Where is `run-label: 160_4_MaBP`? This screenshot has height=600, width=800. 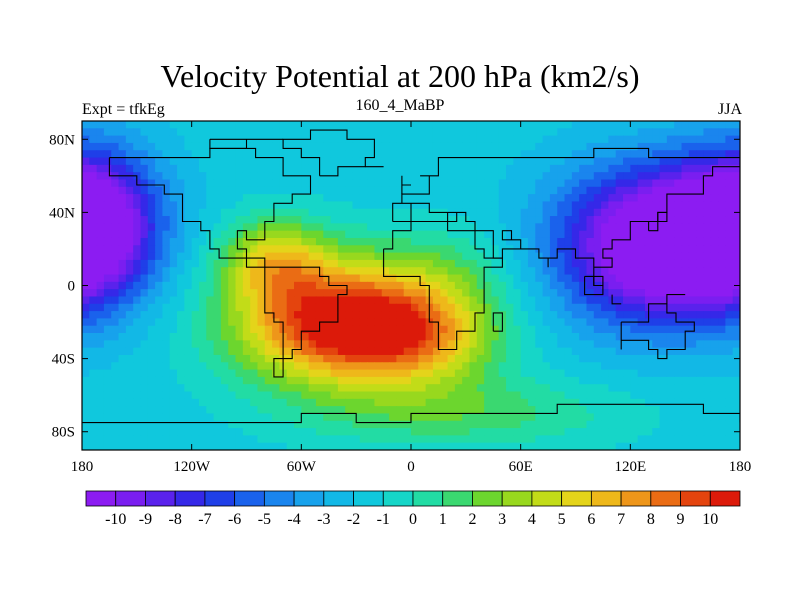
run-label: 160_4_MaBP is located at coordinates (400, 105).